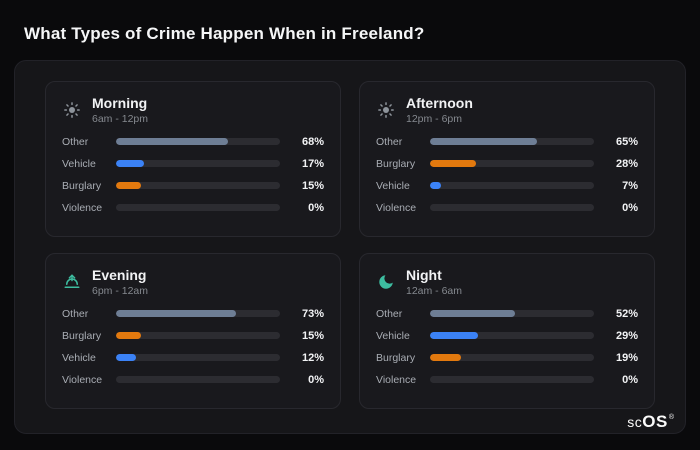  Describe the element at coordinates (626, 357) in the screenshot. I see `row-percent: 19%` at that location.